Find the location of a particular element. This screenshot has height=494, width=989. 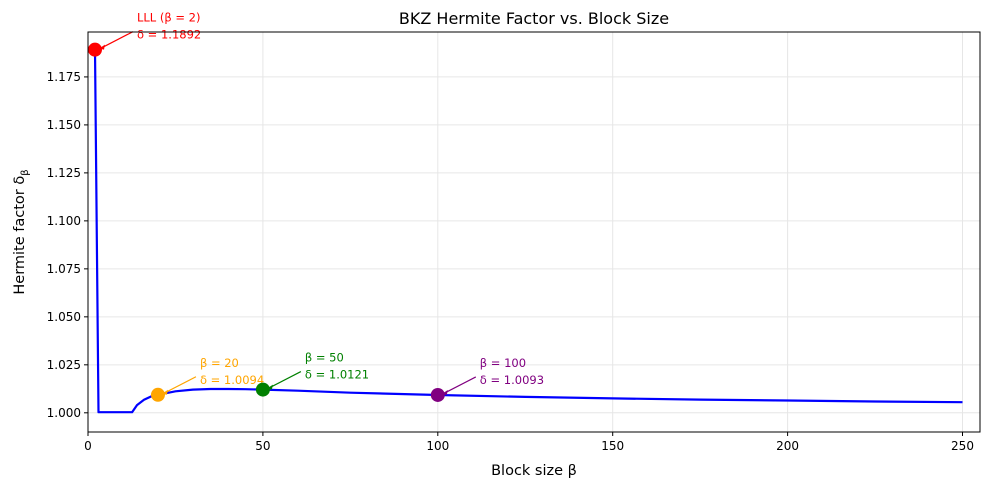

x-tick-label: 250 is located at coordinates (962, 446).